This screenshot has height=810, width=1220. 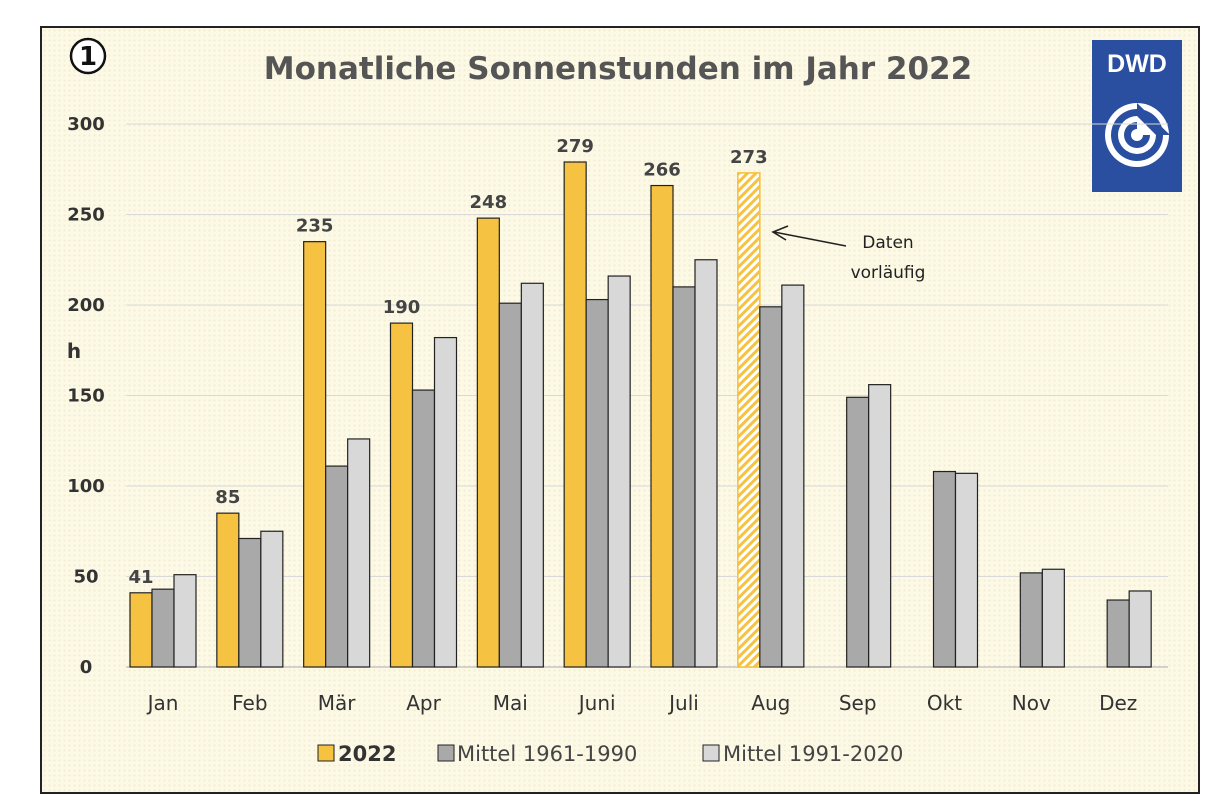 What do you see at coordinates (86, 486) in the screenshot?
I see `y-tick-label: 100` at bounding box center [86, 486].